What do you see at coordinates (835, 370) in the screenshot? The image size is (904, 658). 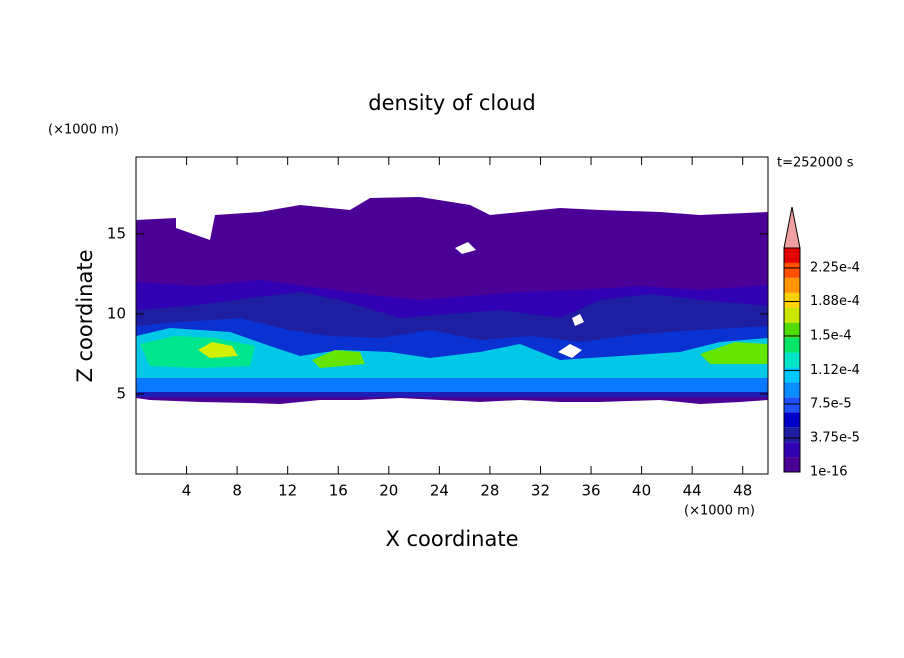 I see `colorbar-tick-label: 1.12e-4` at bounding box center [835, 370].